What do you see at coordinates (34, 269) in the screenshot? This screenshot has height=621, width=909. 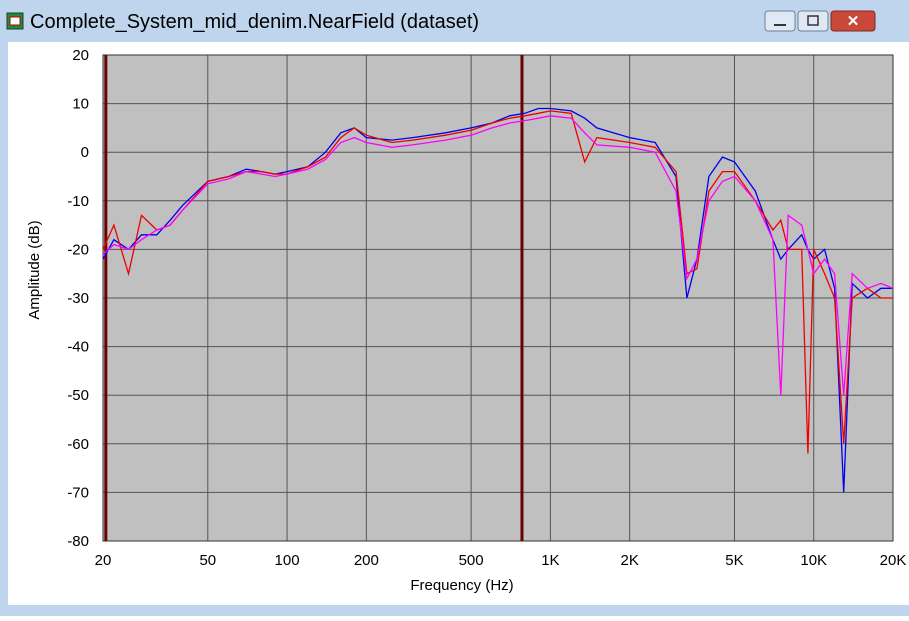 I see `y-axis-label: Amplitude (dB)` at bounding box center [34, 269].